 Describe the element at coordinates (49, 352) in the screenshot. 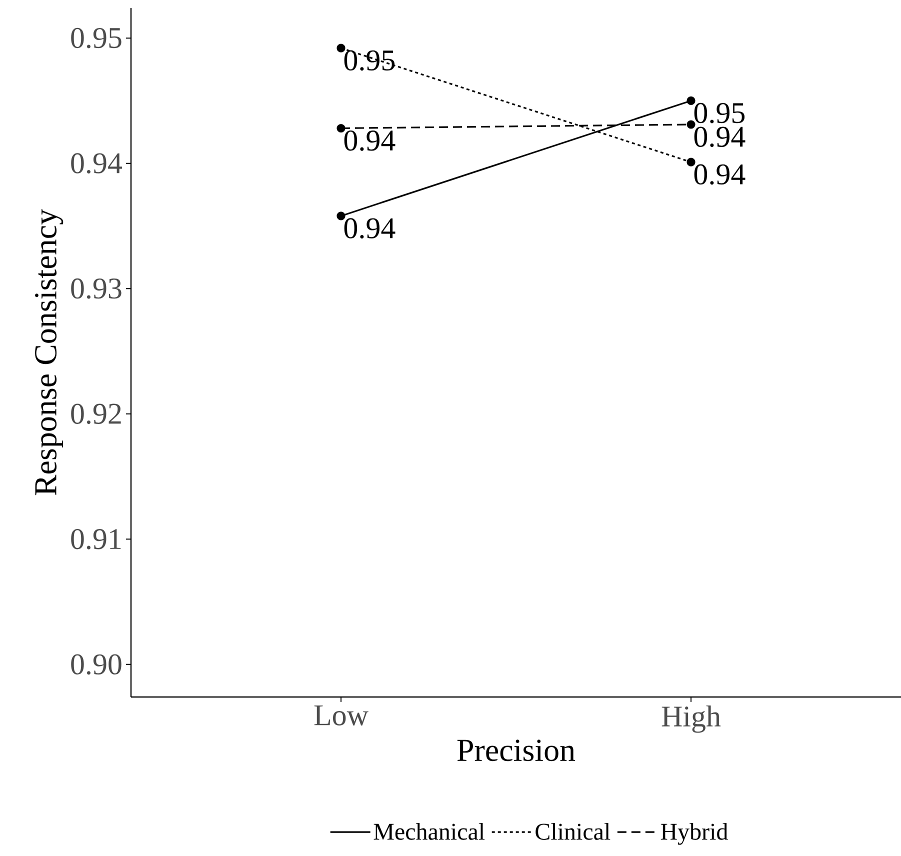

I see `y-axis-title: Response Consistency` at that location.